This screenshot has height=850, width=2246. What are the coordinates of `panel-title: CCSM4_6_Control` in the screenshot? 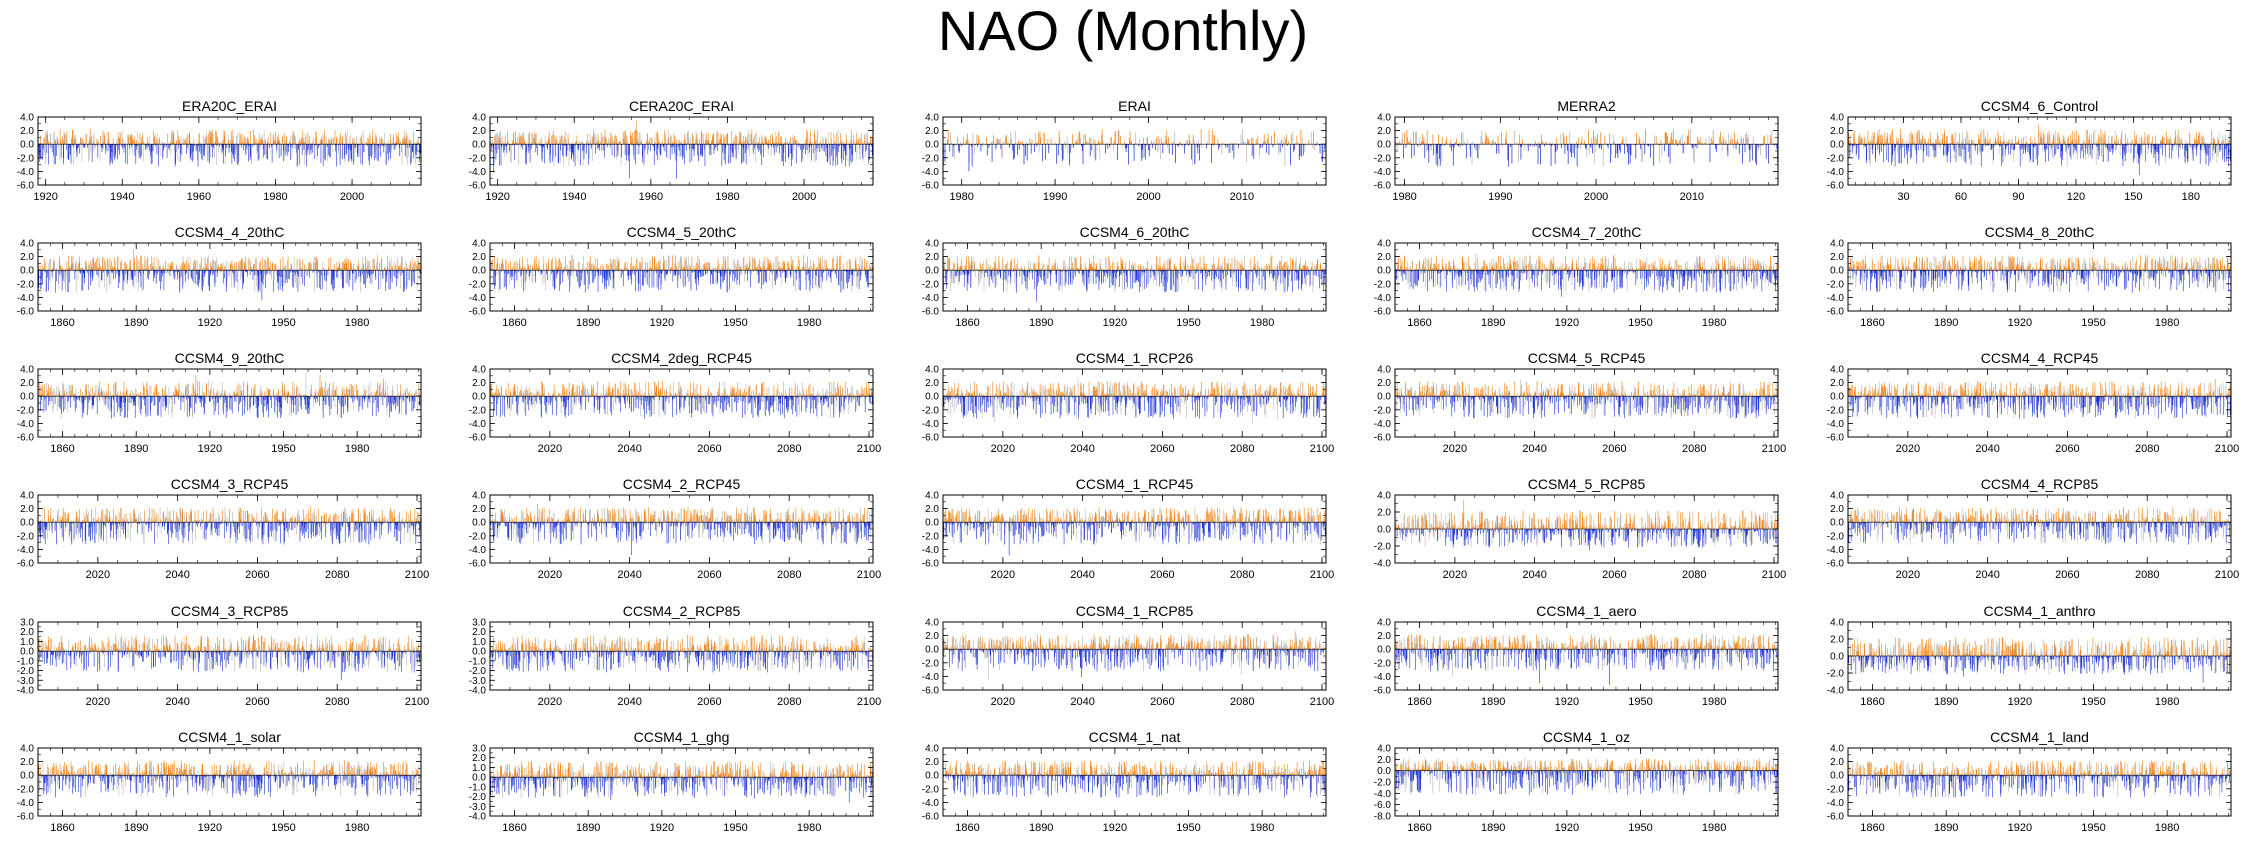 It's located at (2040, 106).